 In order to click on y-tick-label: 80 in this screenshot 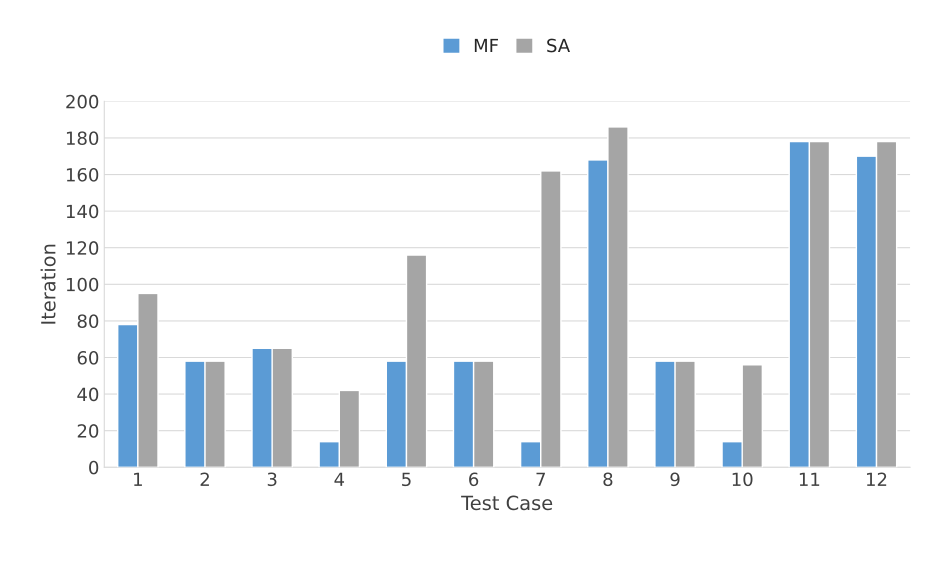, I will do `click(88, 321)`.